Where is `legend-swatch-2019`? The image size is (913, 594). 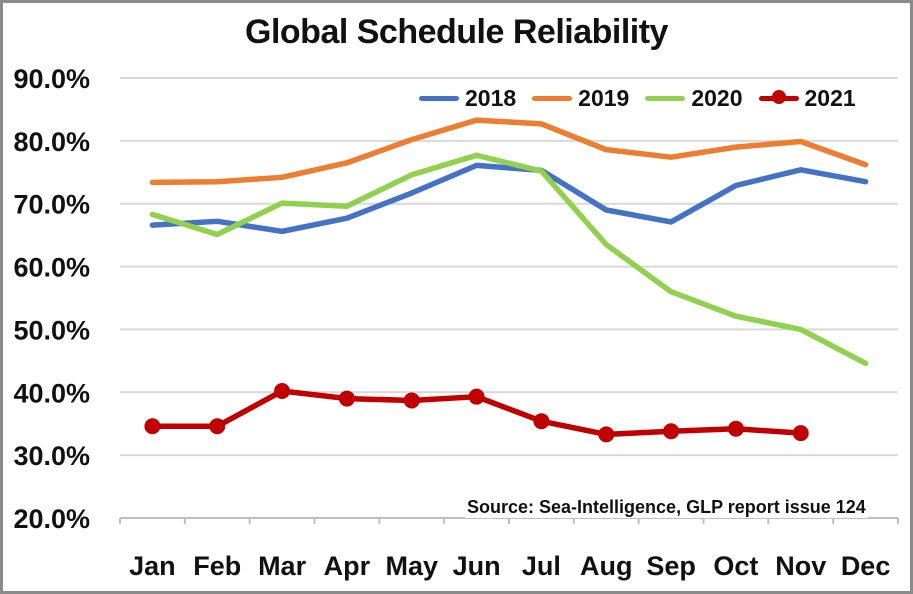
legend-swatch-2019 is located at coordinates (552, 98).